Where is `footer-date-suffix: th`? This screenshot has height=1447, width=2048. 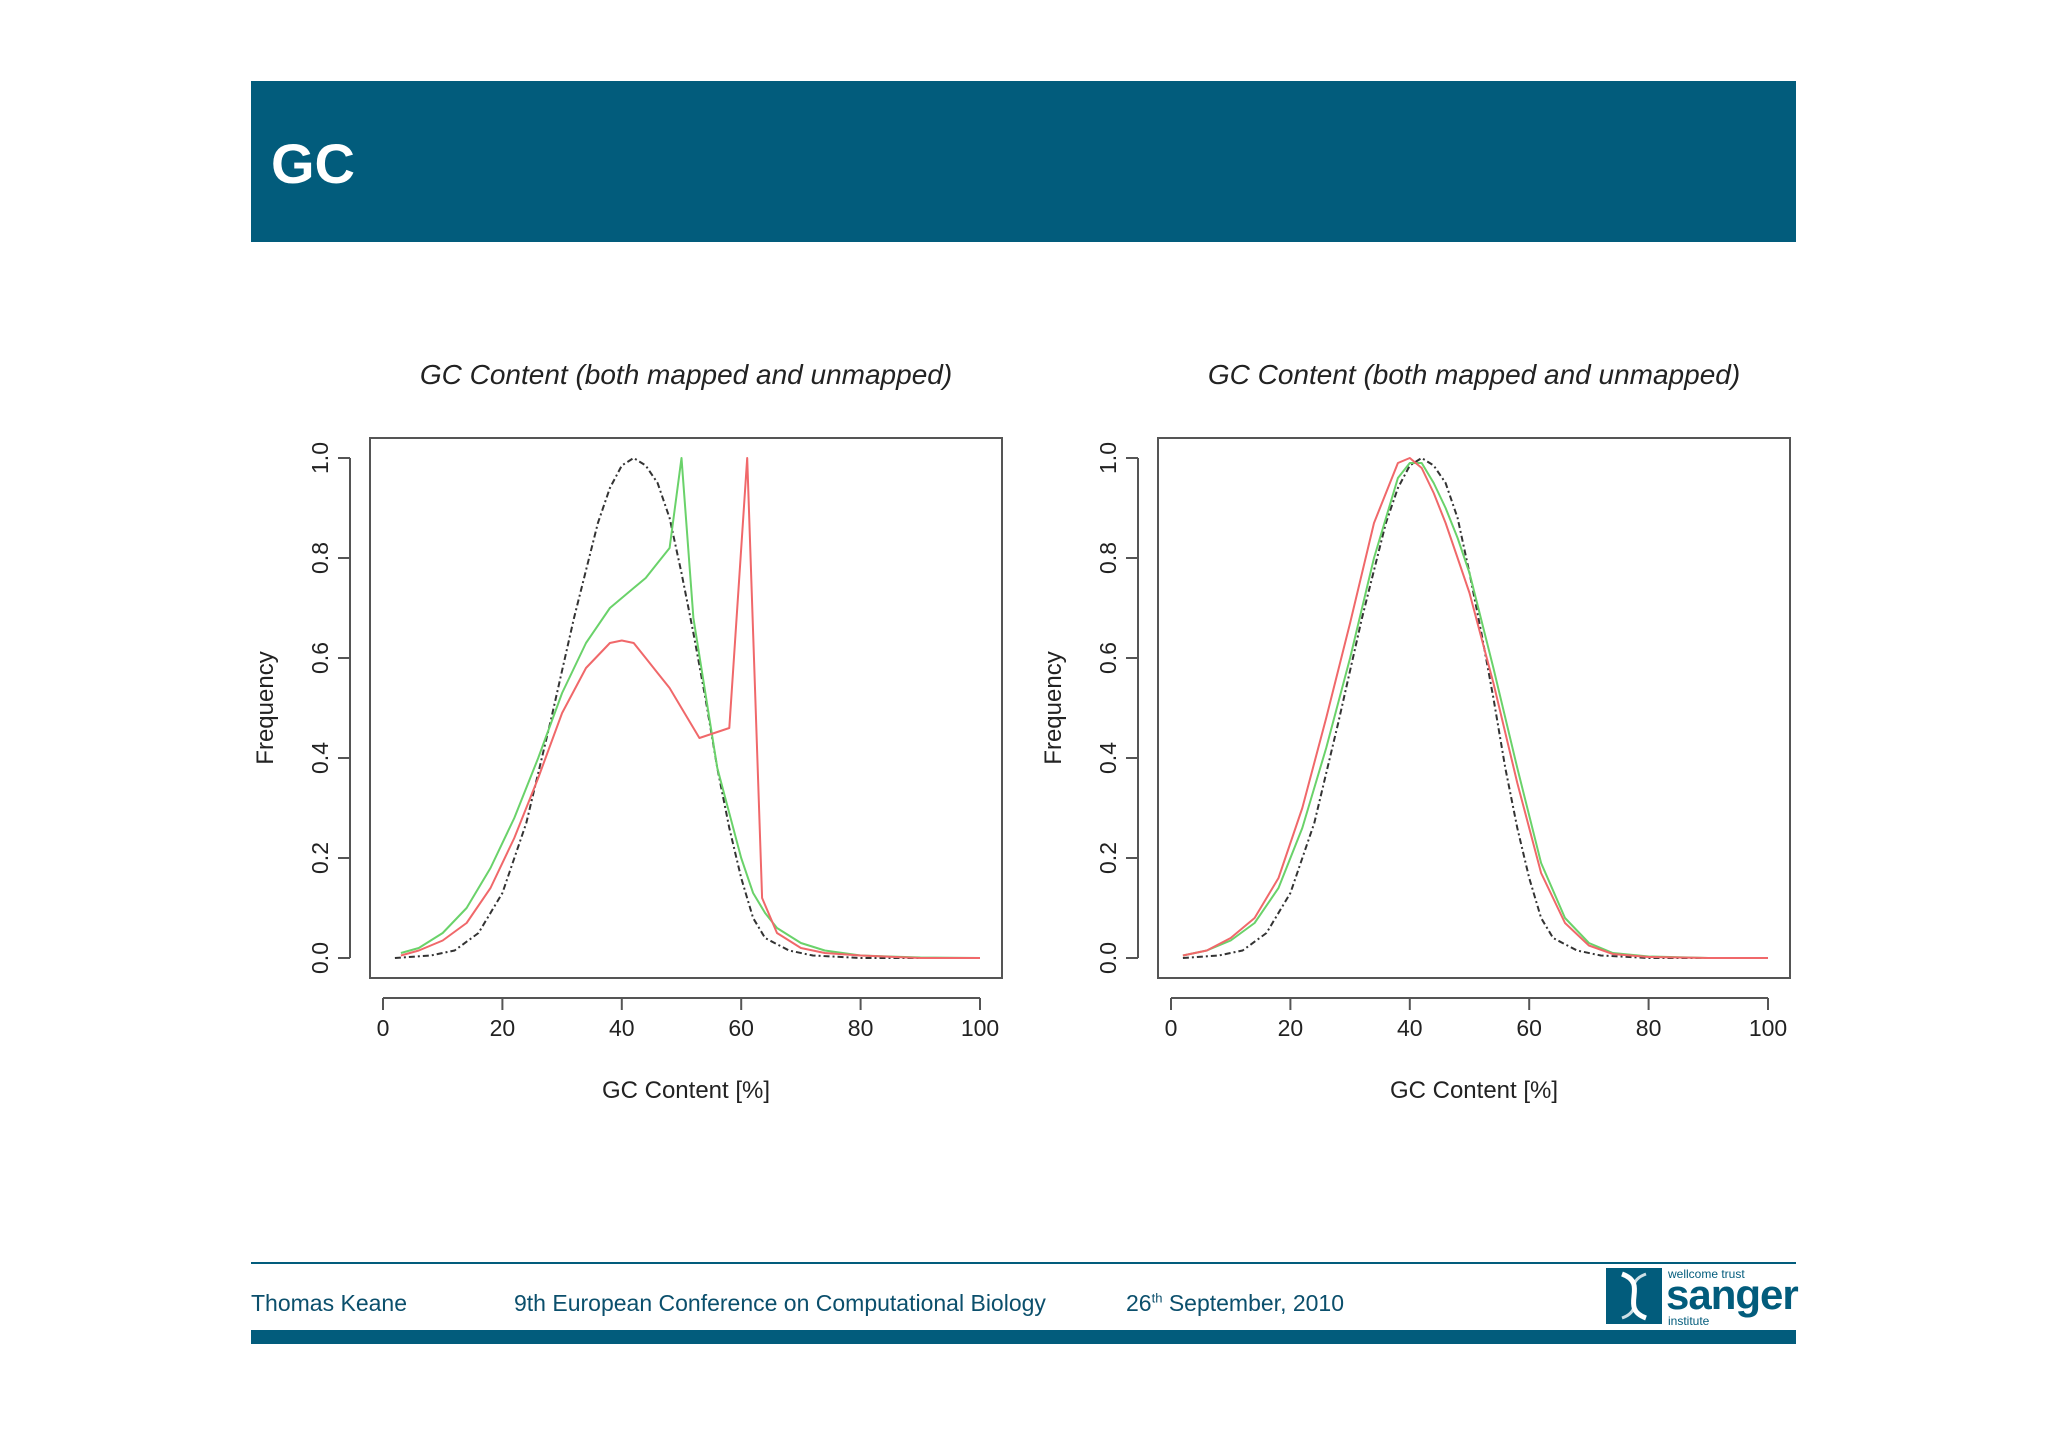
footer-date-suffix: th is located at coordinates (1157, 1298).